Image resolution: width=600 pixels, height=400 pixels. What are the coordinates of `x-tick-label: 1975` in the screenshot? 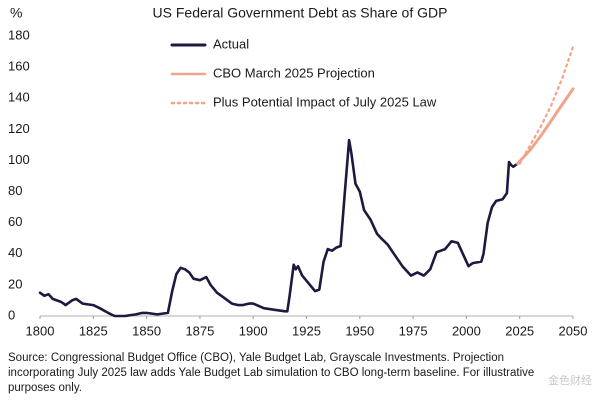 It's located at (413, 330).